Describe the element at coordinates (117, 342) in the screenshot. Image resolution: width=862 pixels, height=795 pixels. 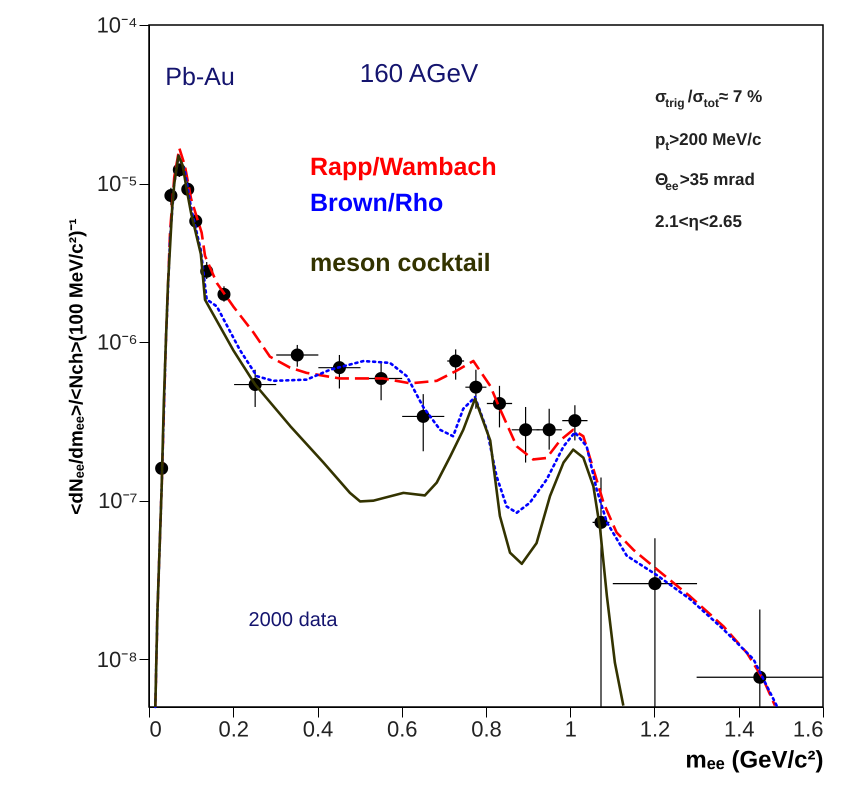
I see `y-tick-label: 10⁻⁶` at that location.